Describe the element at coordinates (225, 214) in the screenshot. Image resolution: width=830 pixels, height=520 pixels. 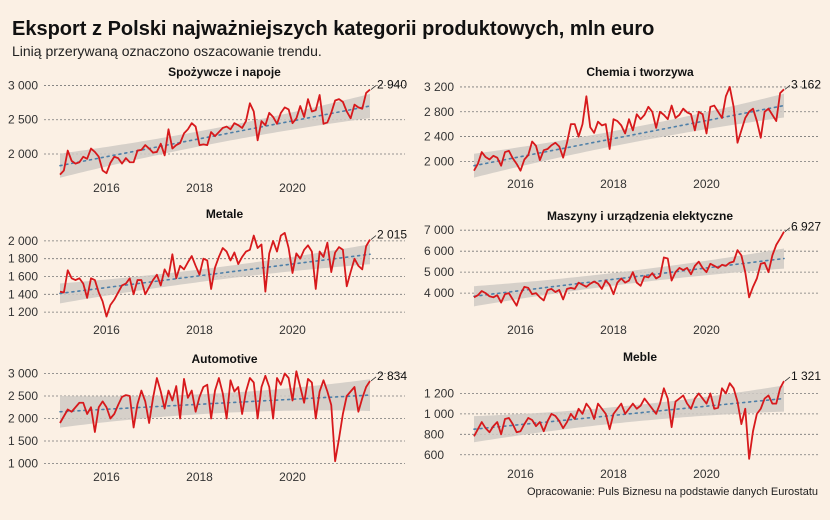
I see `panel-title: Metale` at that location.